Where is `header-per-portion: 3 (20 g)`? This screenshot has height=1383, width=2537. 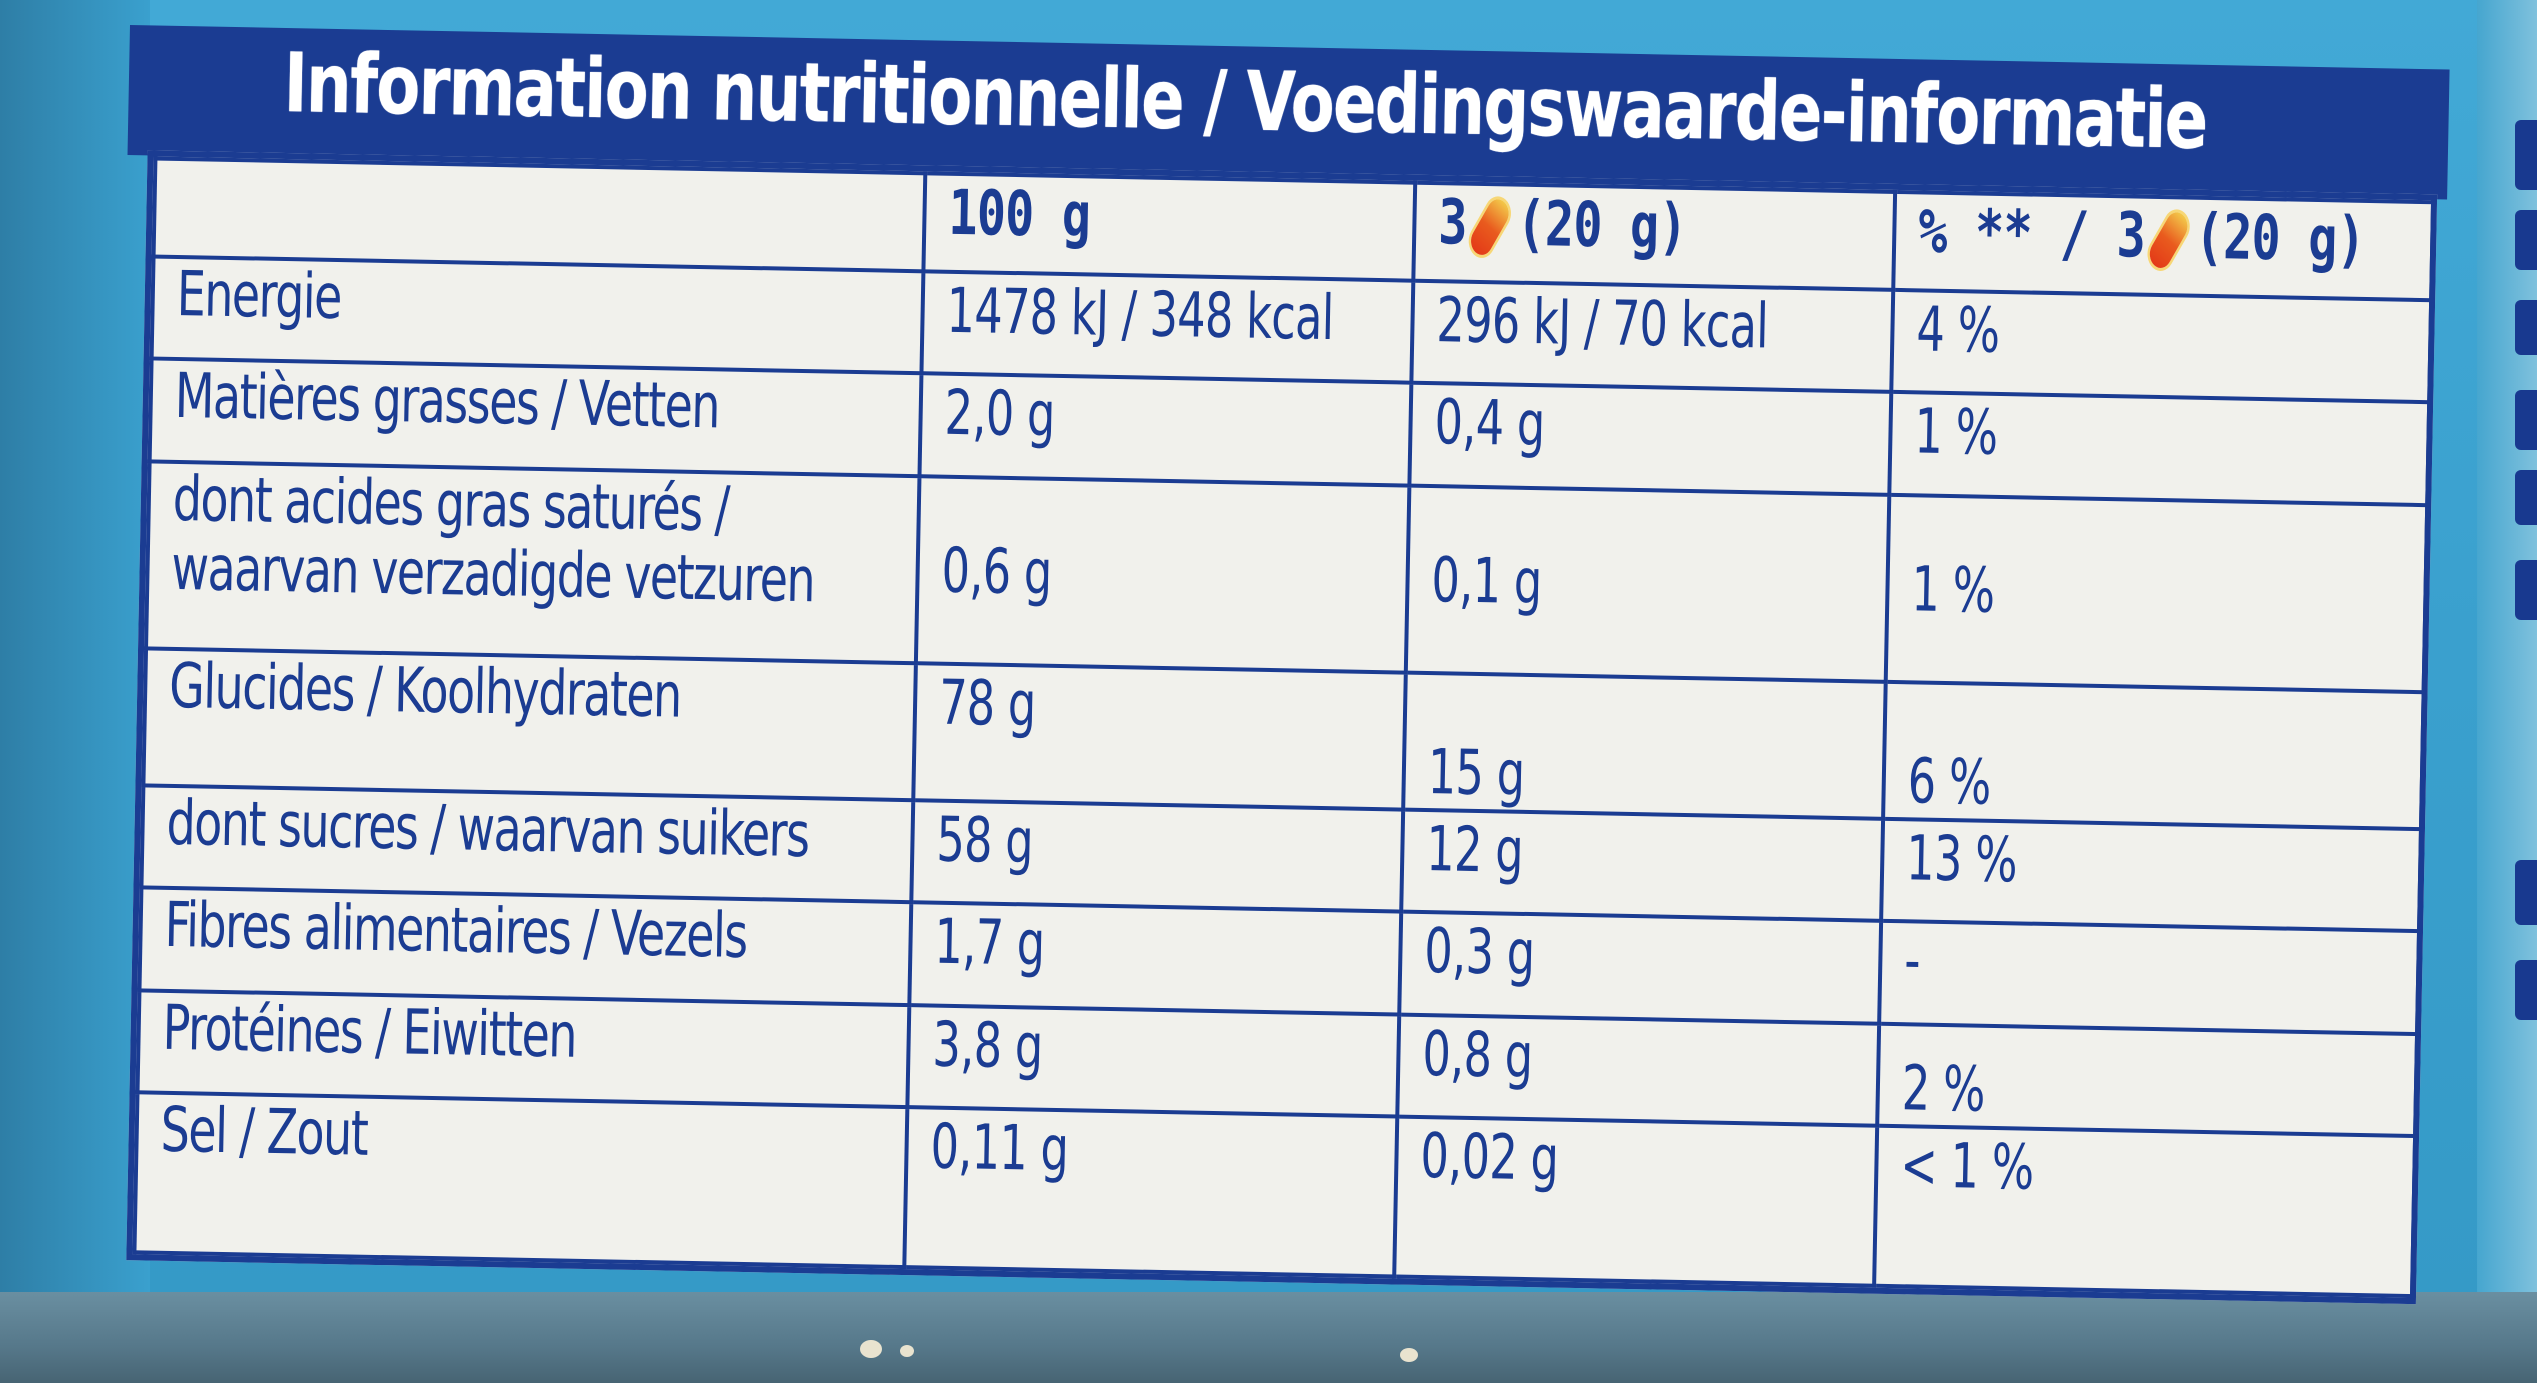
header-per-portion: 3 (20 g) is located at coordinates (1654, 236).